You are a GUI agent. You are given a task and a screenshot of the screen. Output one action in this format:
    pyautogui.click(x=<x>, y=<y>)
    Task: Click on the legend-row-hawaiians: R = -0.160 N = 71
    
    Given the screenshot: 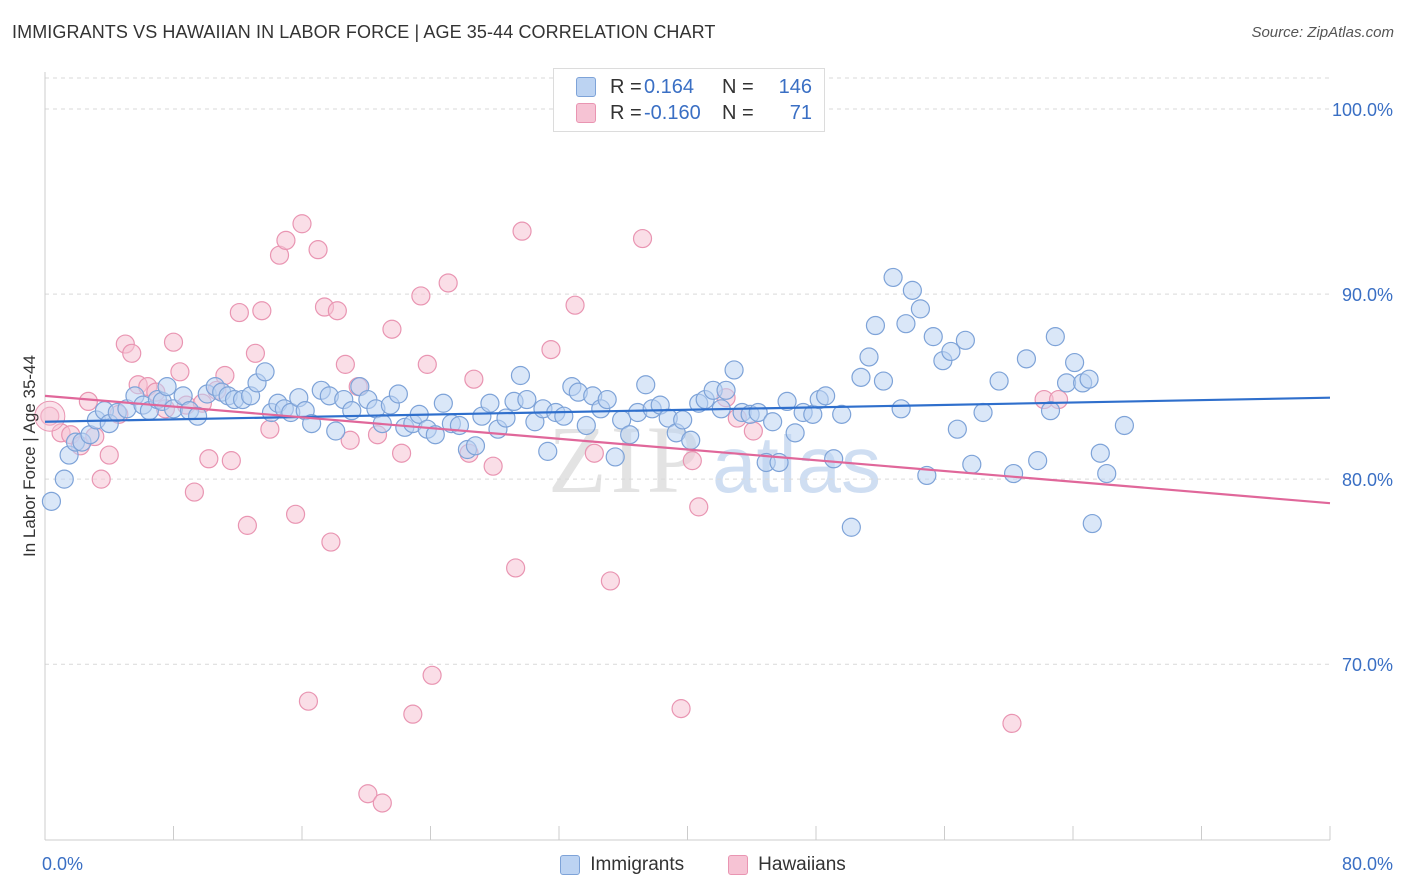 What is the action you would take?
    pyautogui.click(x=694, y=113)
    